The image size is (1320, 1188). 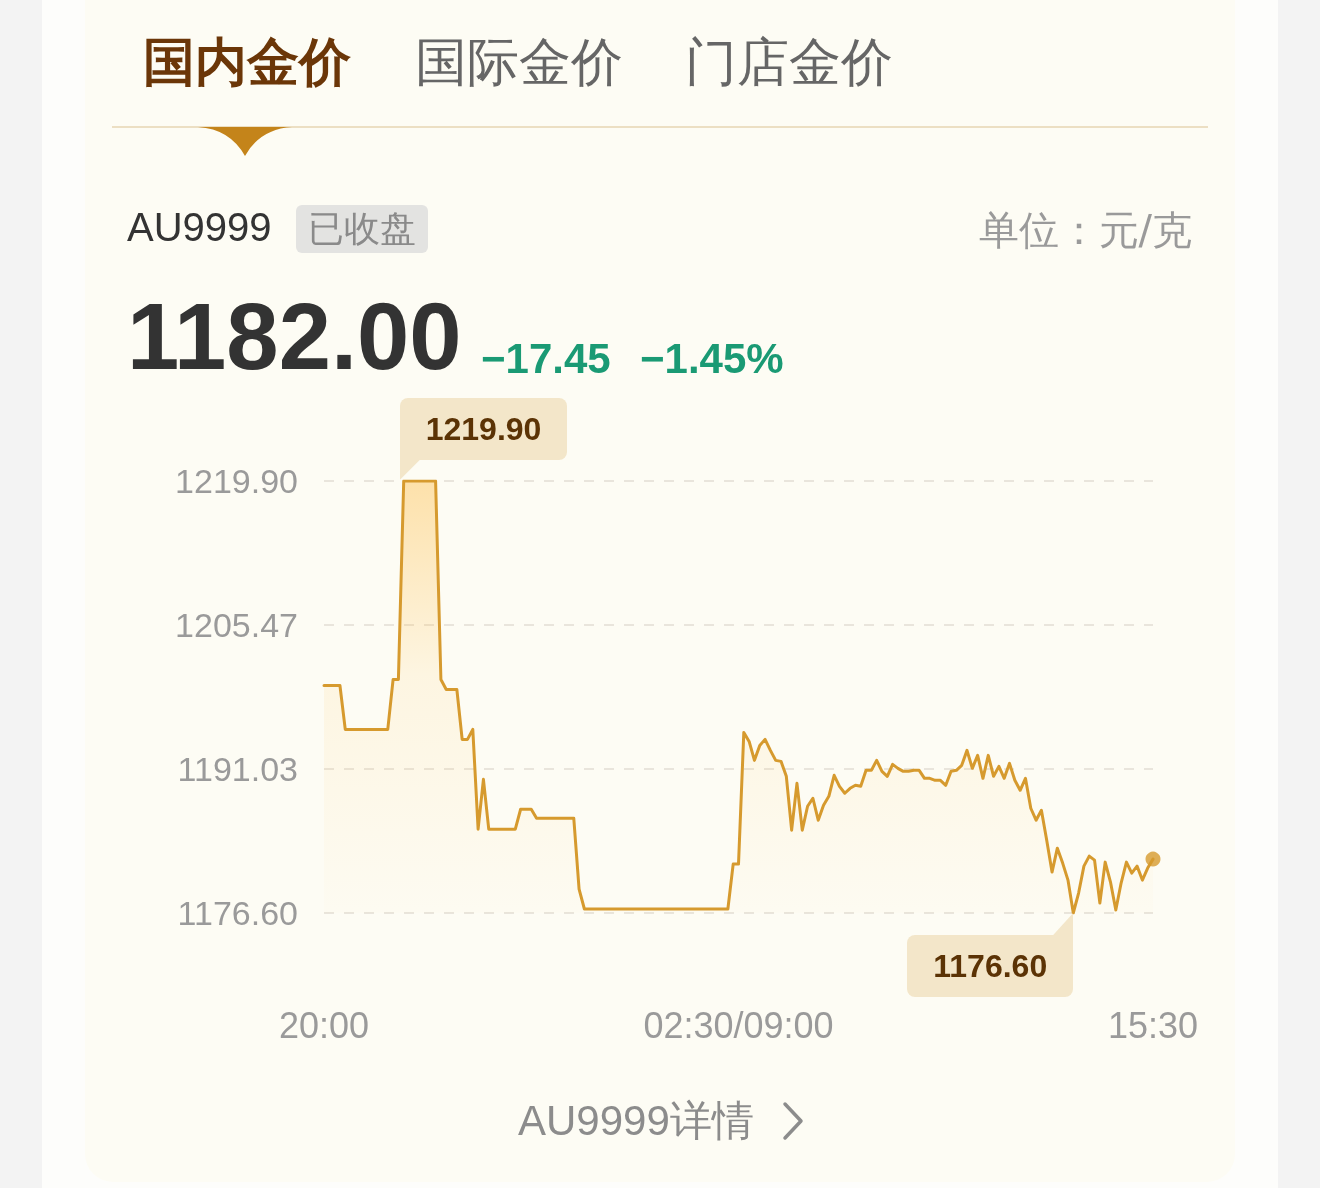 What do you see at coordinates (199, 227) in the screenshot?
I see `chart-title: AU9999` at bounding box center [199, 227].